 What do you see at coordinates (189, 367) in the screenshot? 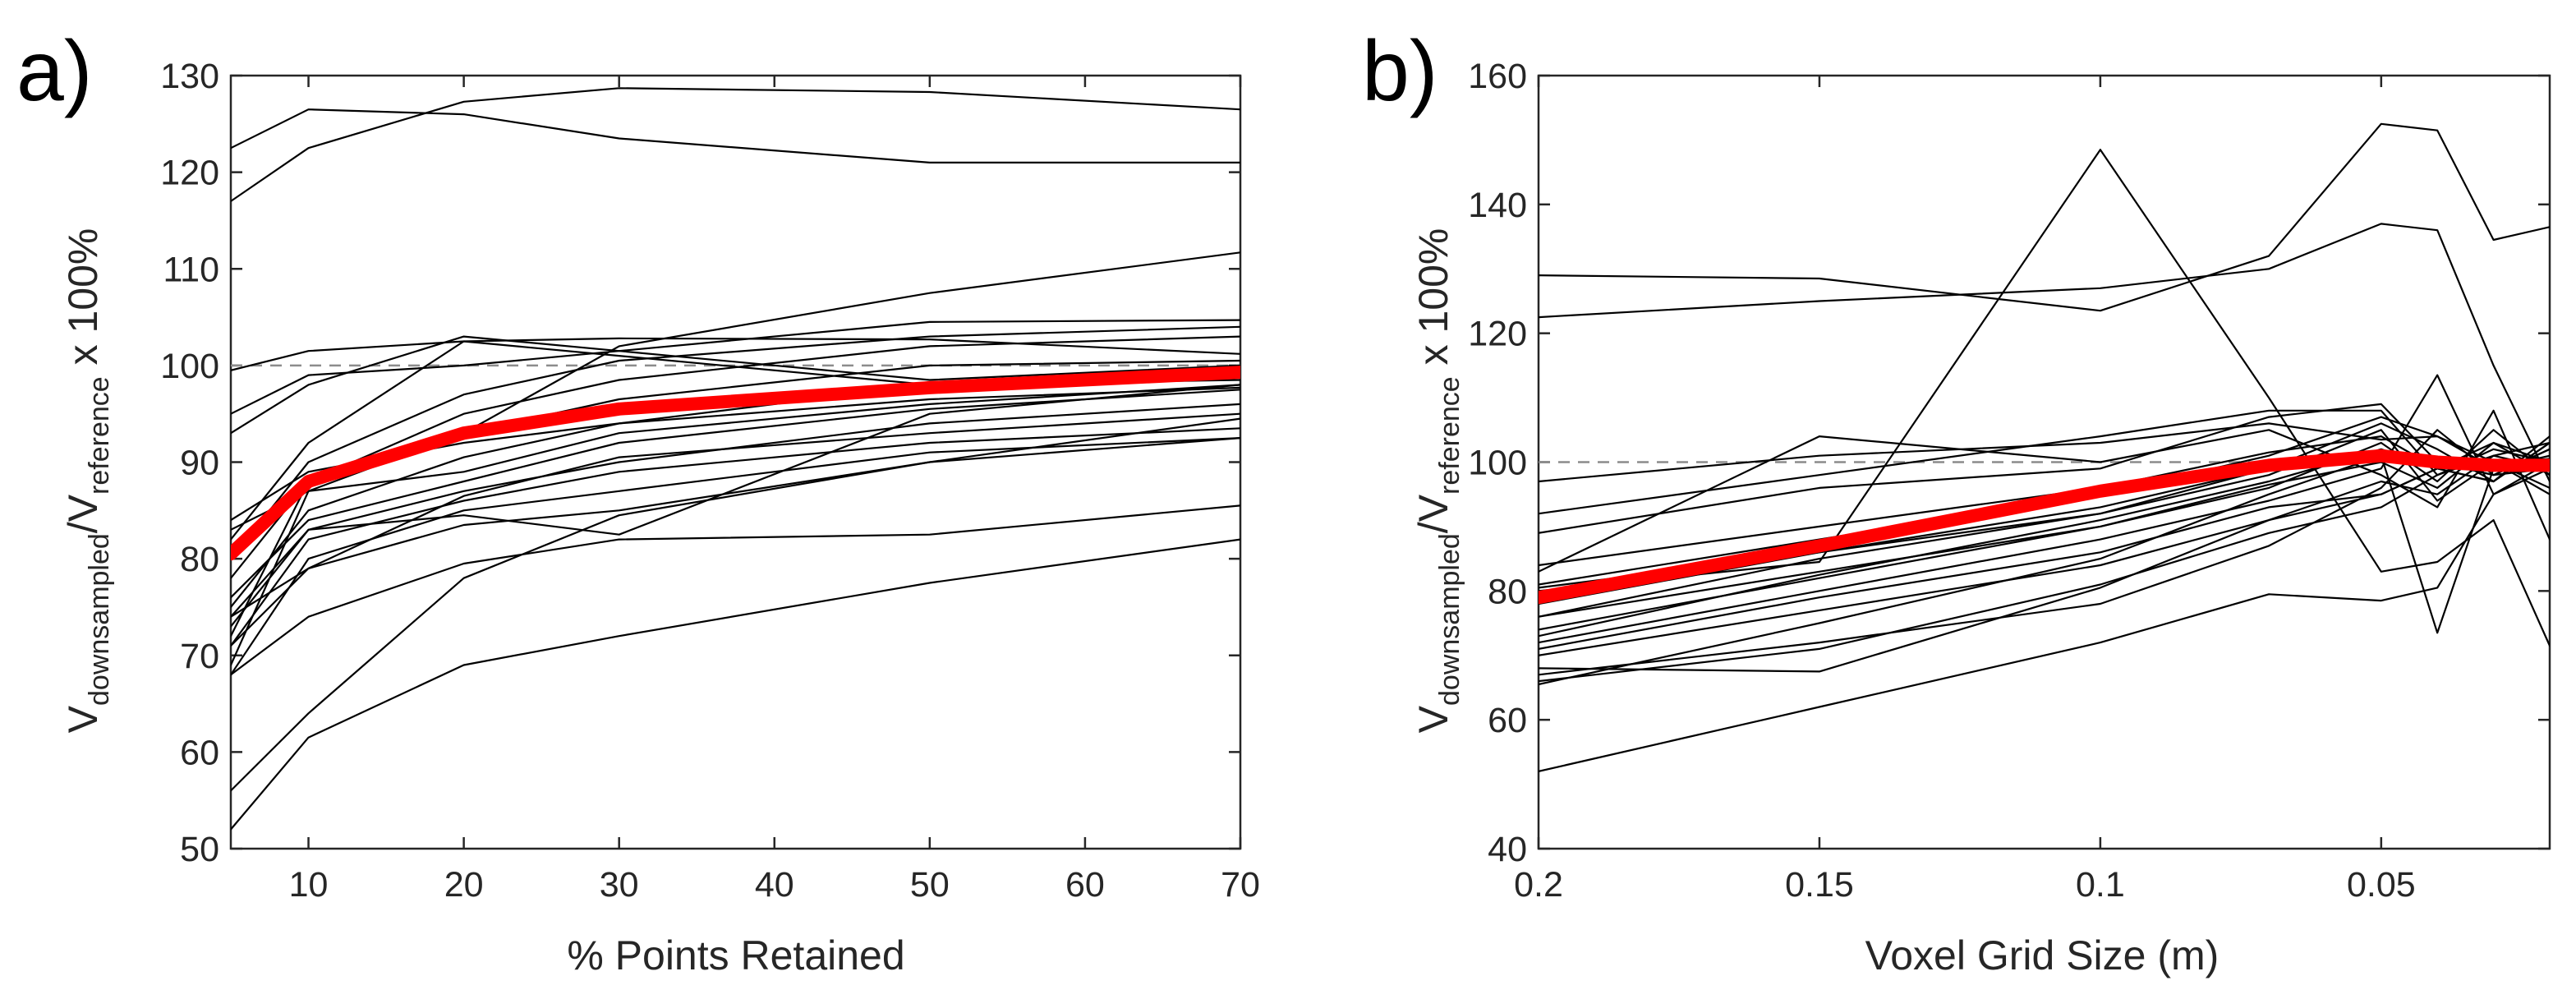
I see `panel-a-y-tick-label: 100` at bounding box center [189, 367].